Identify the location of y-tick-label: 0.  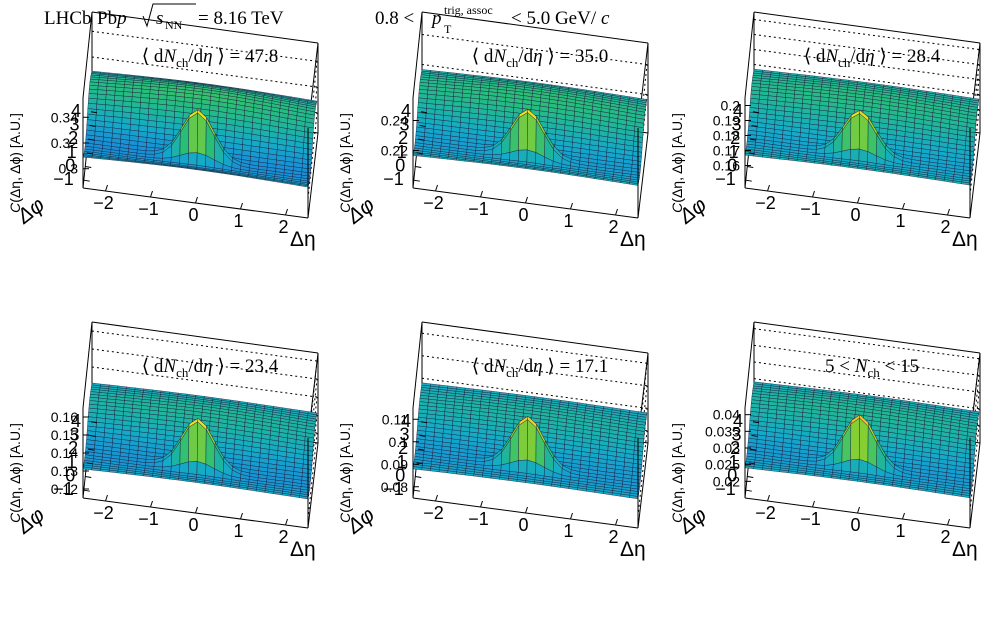
(400, 166).